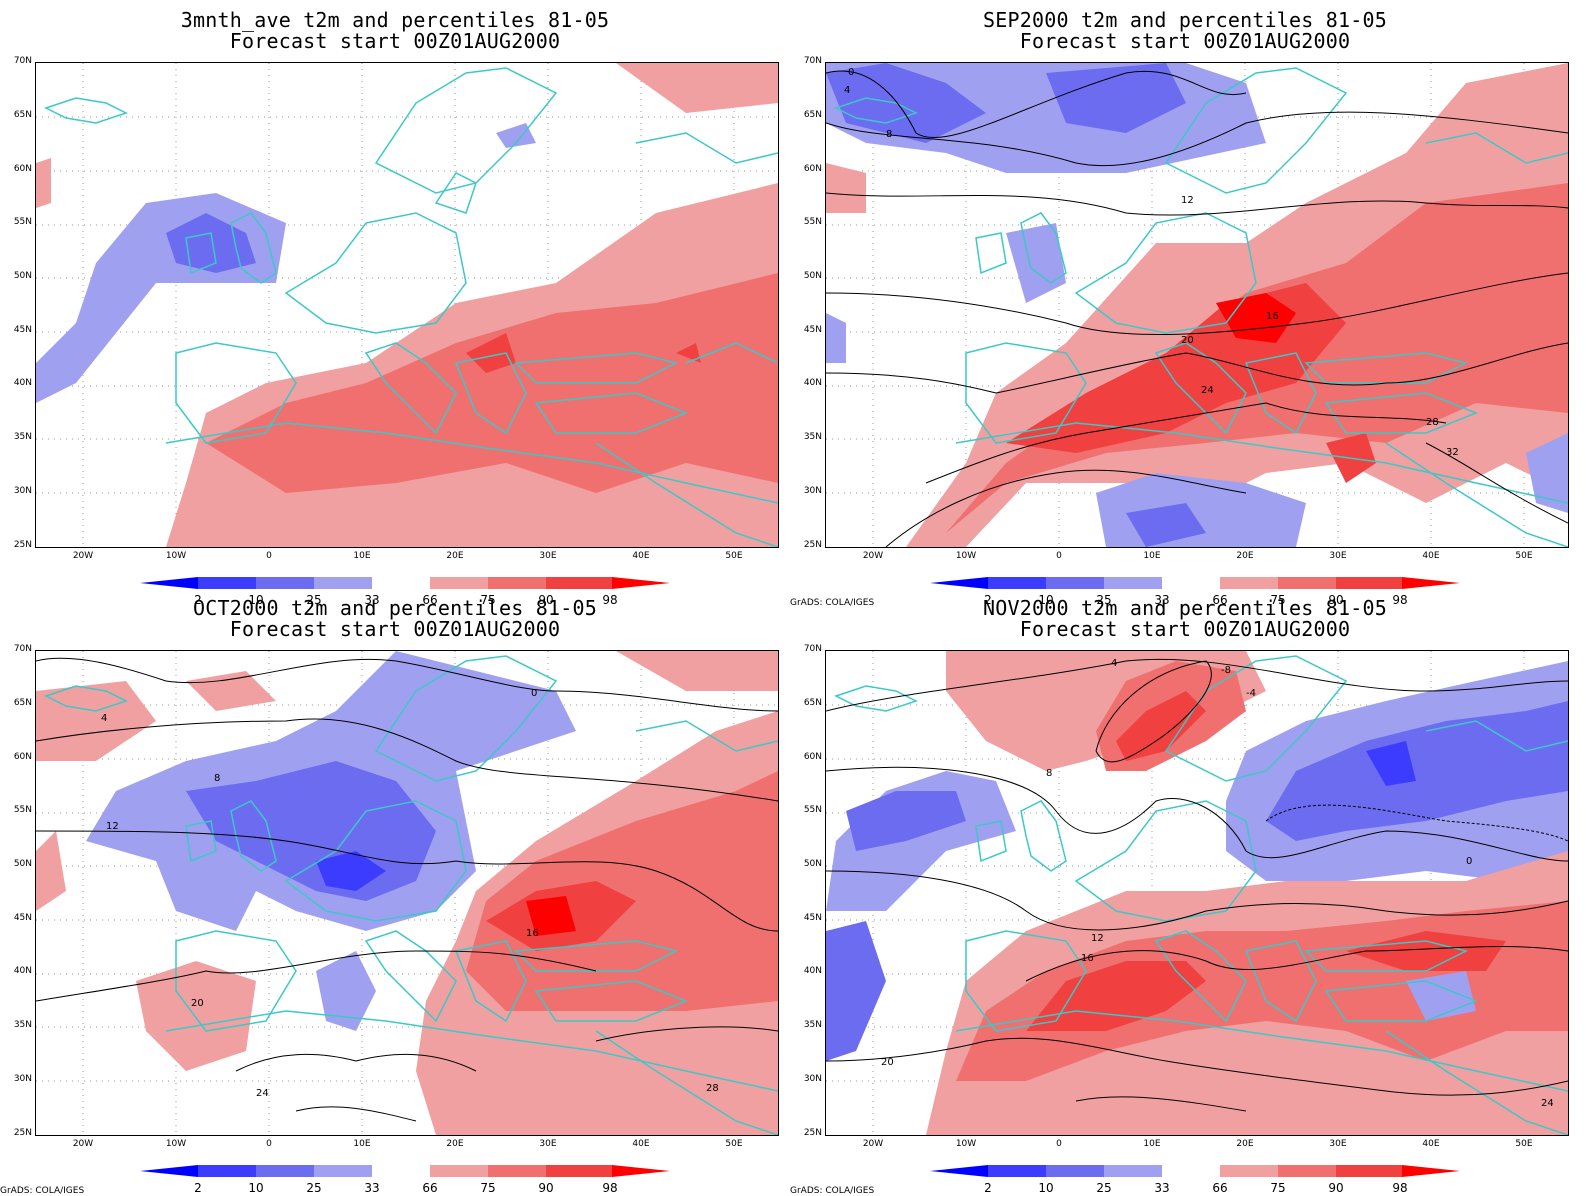 This screenshot has width=1596, height=1196. What do you see at coordinates (1151, 262) in the screenshot?
I see `contour-value-labels: 0 4 8 12 16 20 24 28 32` at bounding box center [1151, 262].